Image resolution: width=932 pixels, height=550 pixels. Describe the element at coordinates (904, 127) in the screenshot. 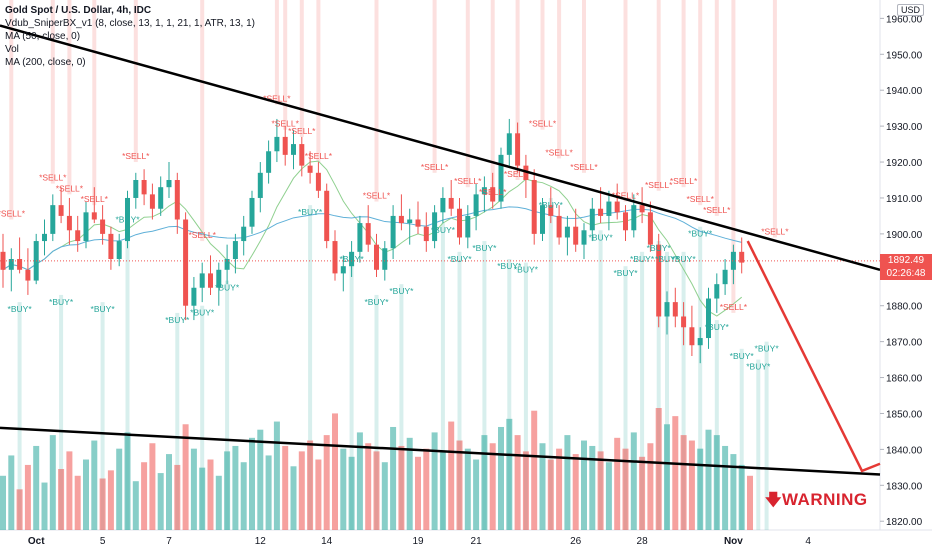

I see `y-axis-label: 1930.00` at that location.